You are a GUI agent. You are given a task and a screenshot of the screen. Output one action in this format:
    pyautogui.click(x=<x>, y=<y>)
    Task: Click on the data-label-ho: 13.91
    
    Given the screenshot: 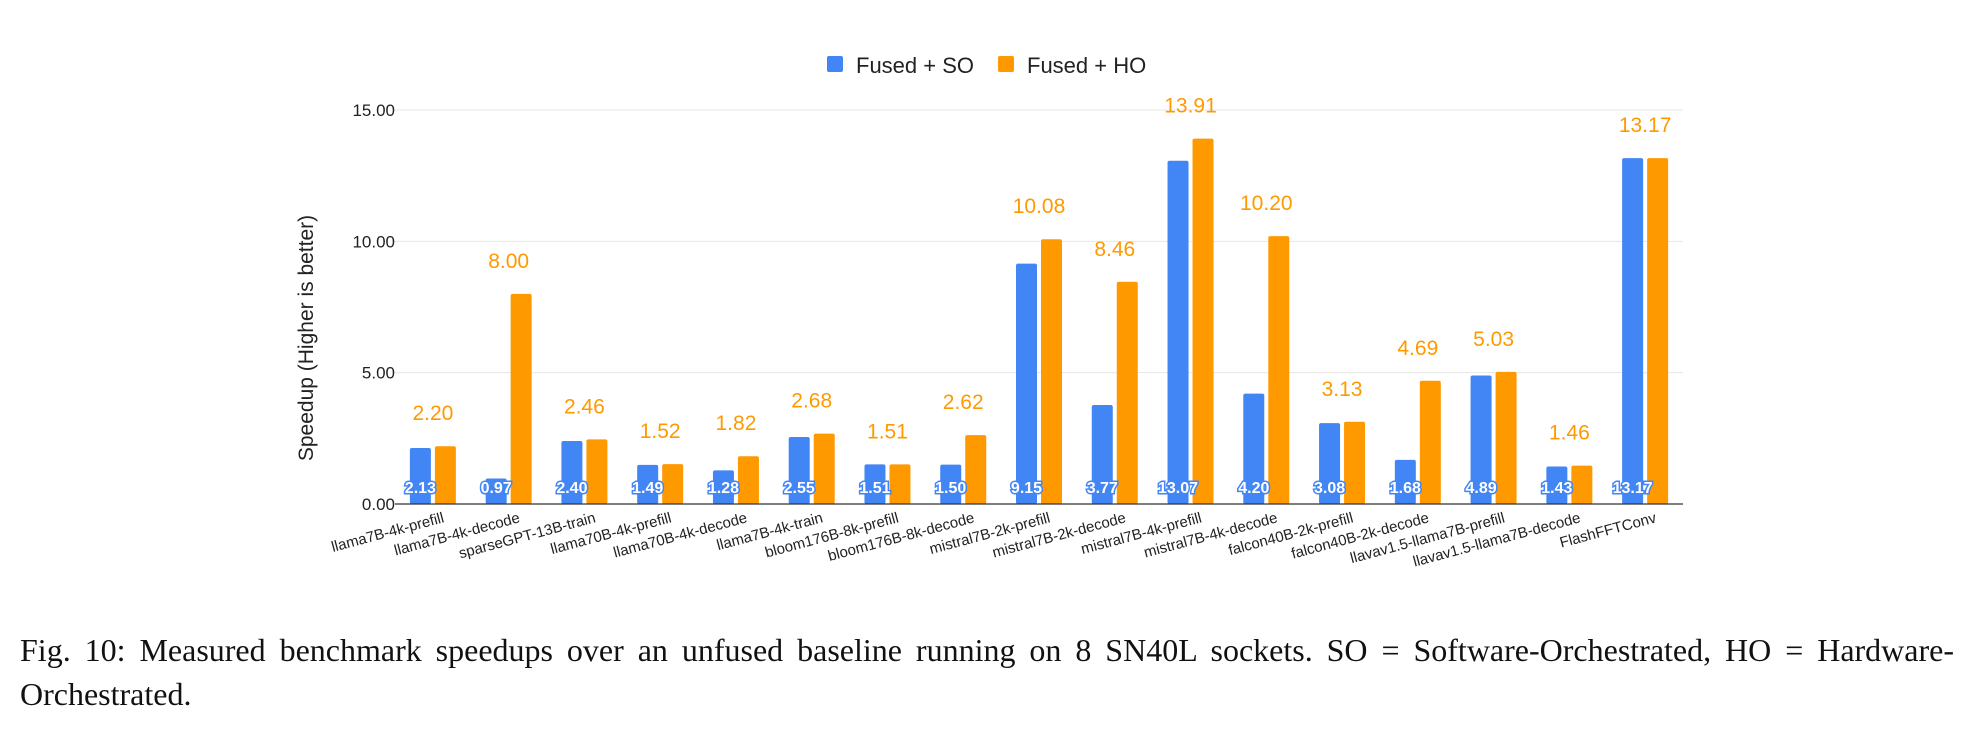 What is the action you would take?
    pyautogui.click(x=1190, y=106)
    